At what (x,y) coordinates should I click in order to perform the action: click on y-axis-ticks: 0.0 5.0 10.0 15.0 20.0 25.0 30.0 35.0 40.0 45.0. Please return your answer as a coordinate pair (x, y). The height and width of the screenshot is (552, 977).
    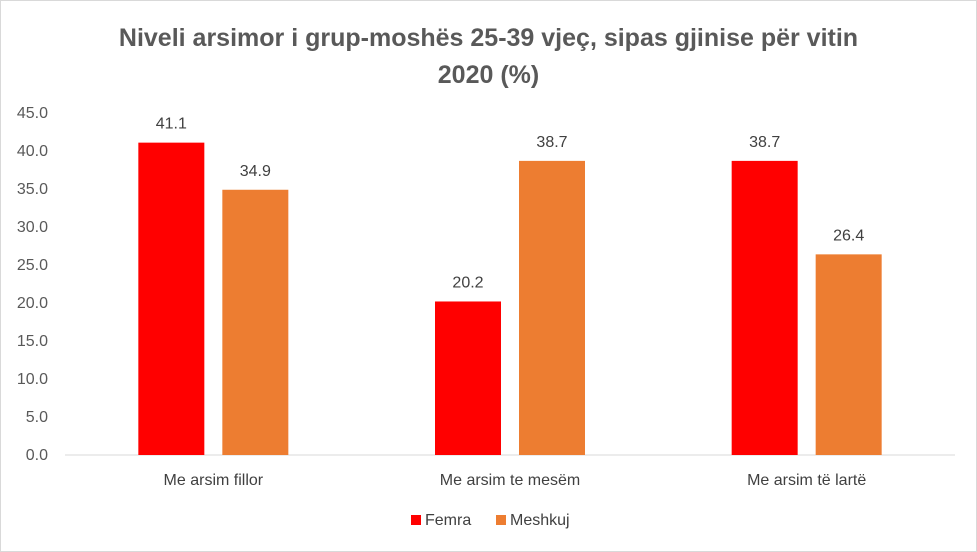
    Looking at the image, I should click on (32, 284).